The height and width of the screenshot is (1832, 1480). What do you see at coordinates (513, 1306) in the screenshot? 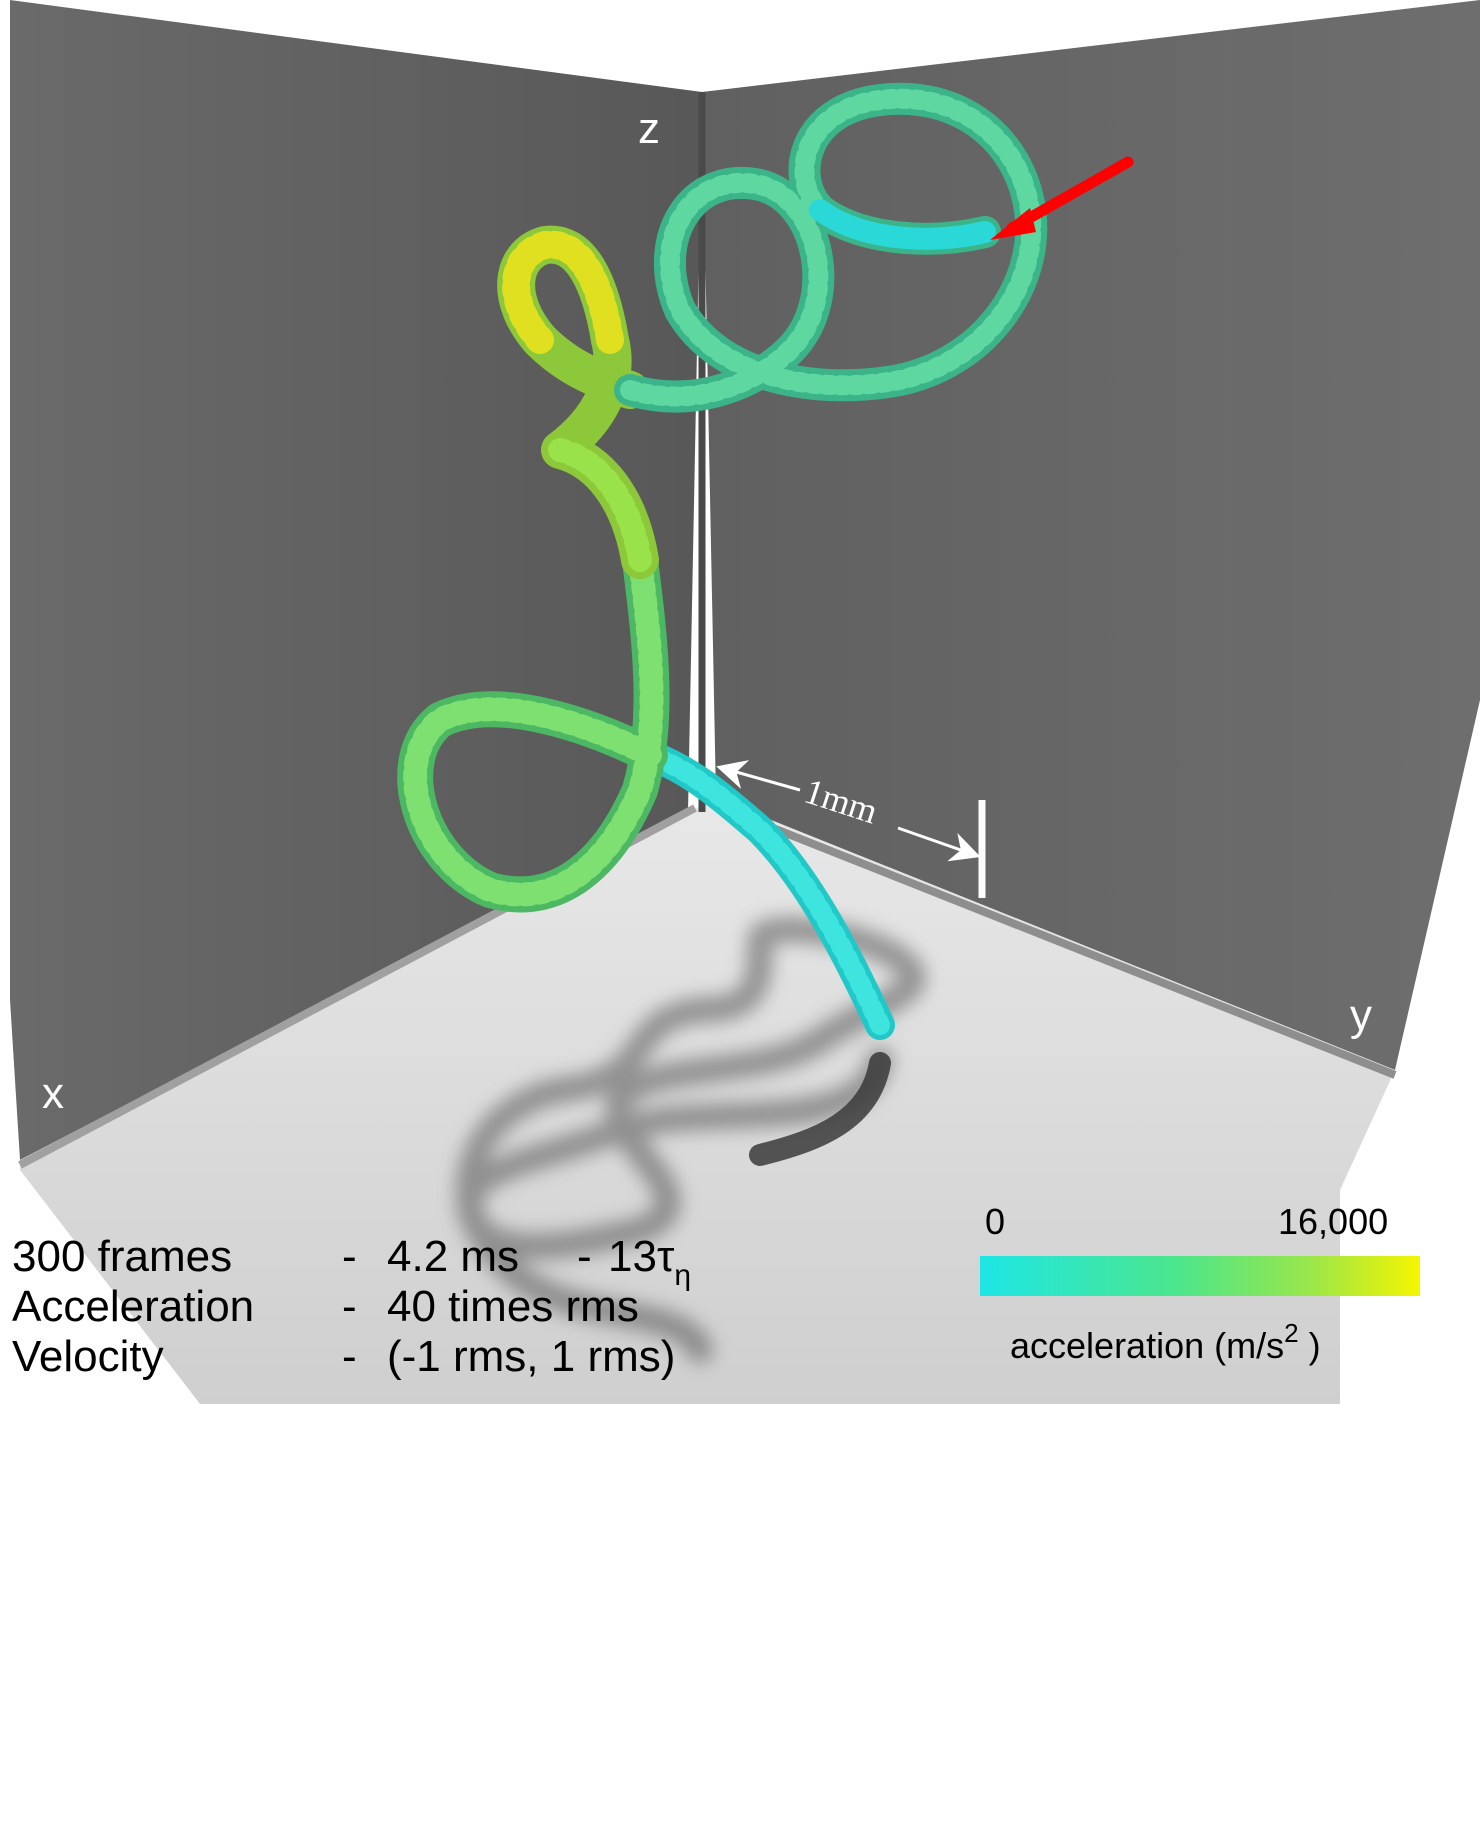
I see `info-accel-value: 40 times rms` at bounding box center [513, 1306].